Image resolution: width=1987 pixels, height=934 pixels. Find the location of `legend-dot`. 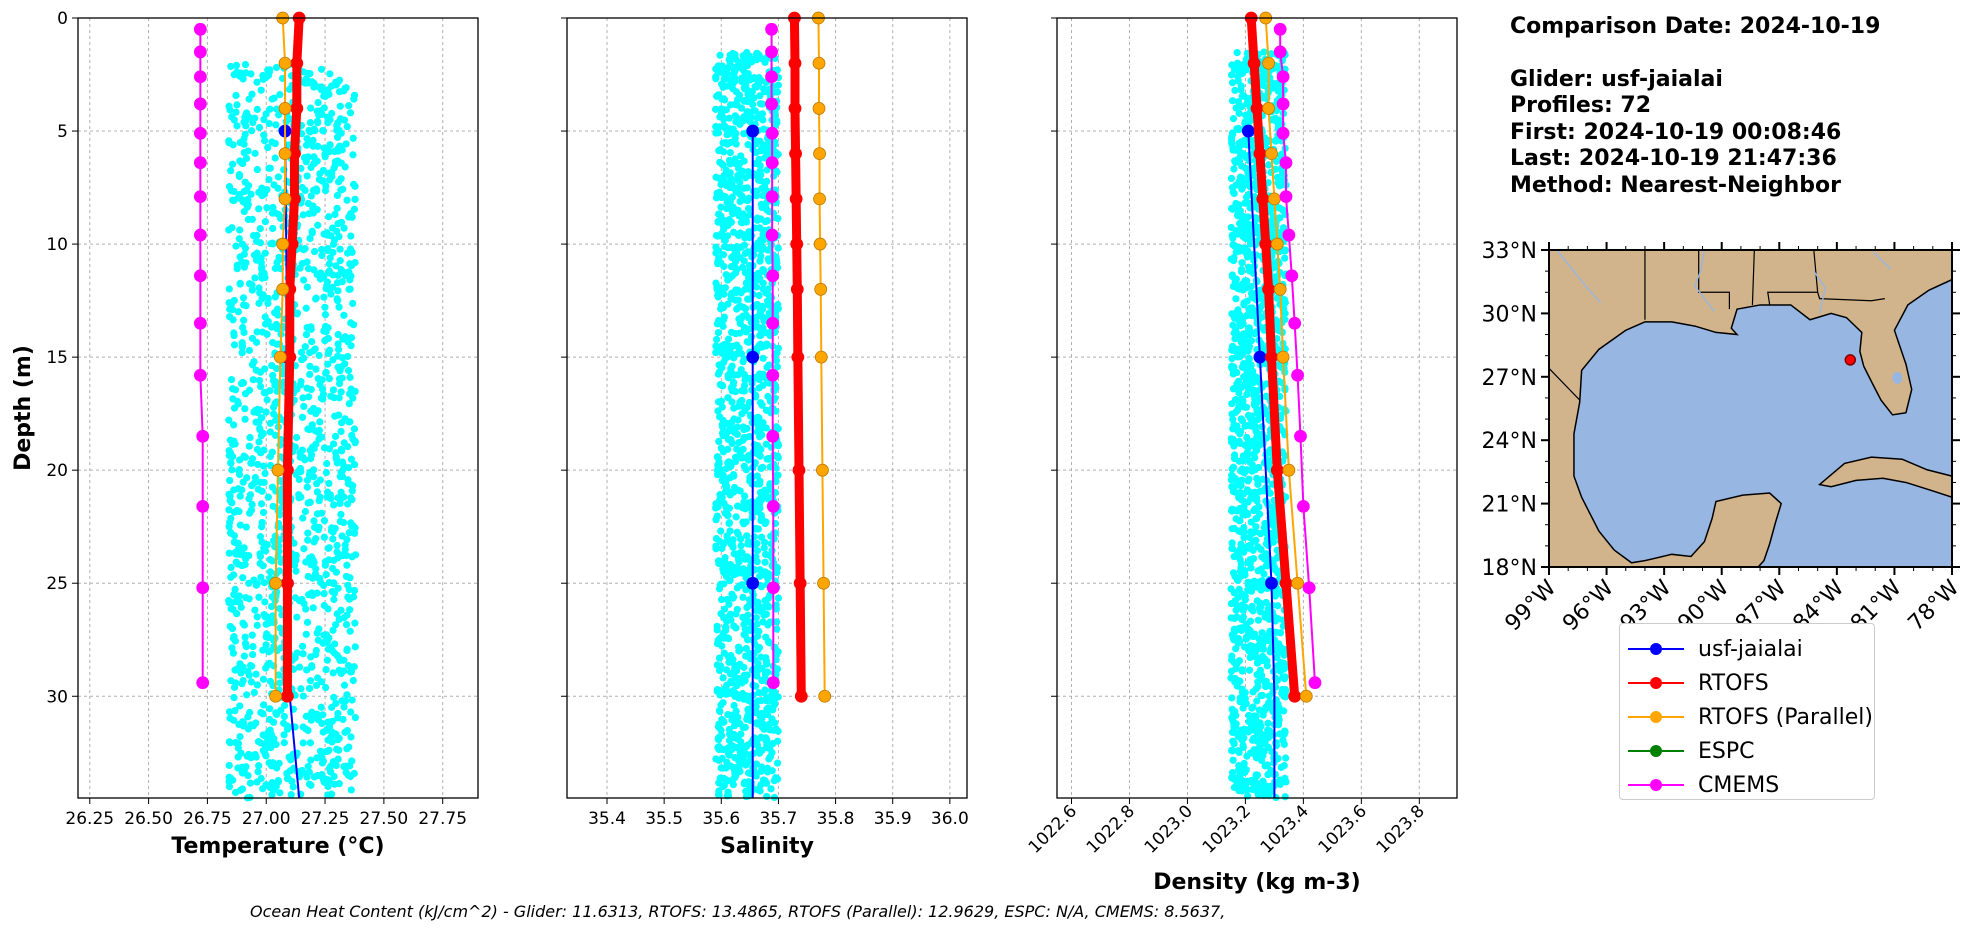

legend-dot is located at coordinates (1656, 649).